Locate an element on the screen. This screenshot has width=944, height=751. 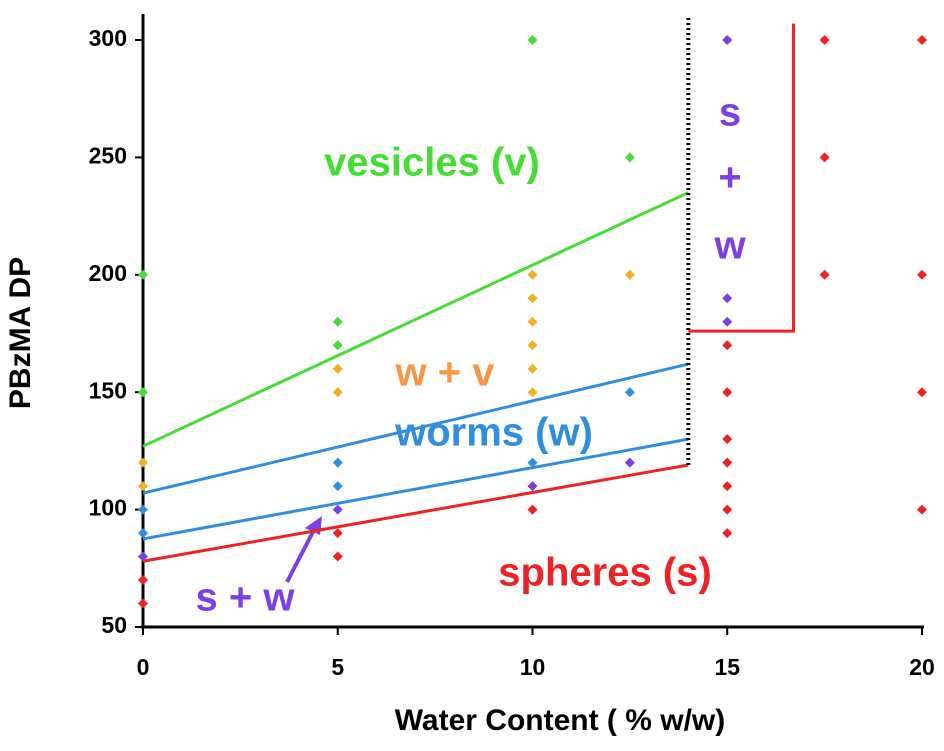
x-tick-label: 5 is located at coordinates (337, 667).